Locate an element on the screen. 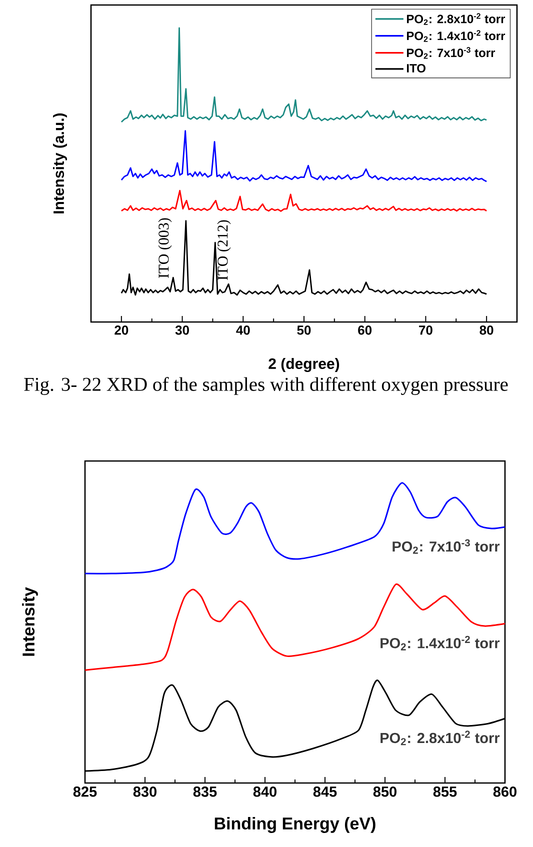 The height and width of the screenshot is (847, 533). caption: Fig. 3- 22 XRD of the samples with different oxygen pressure is located at coordinates (266, 386).